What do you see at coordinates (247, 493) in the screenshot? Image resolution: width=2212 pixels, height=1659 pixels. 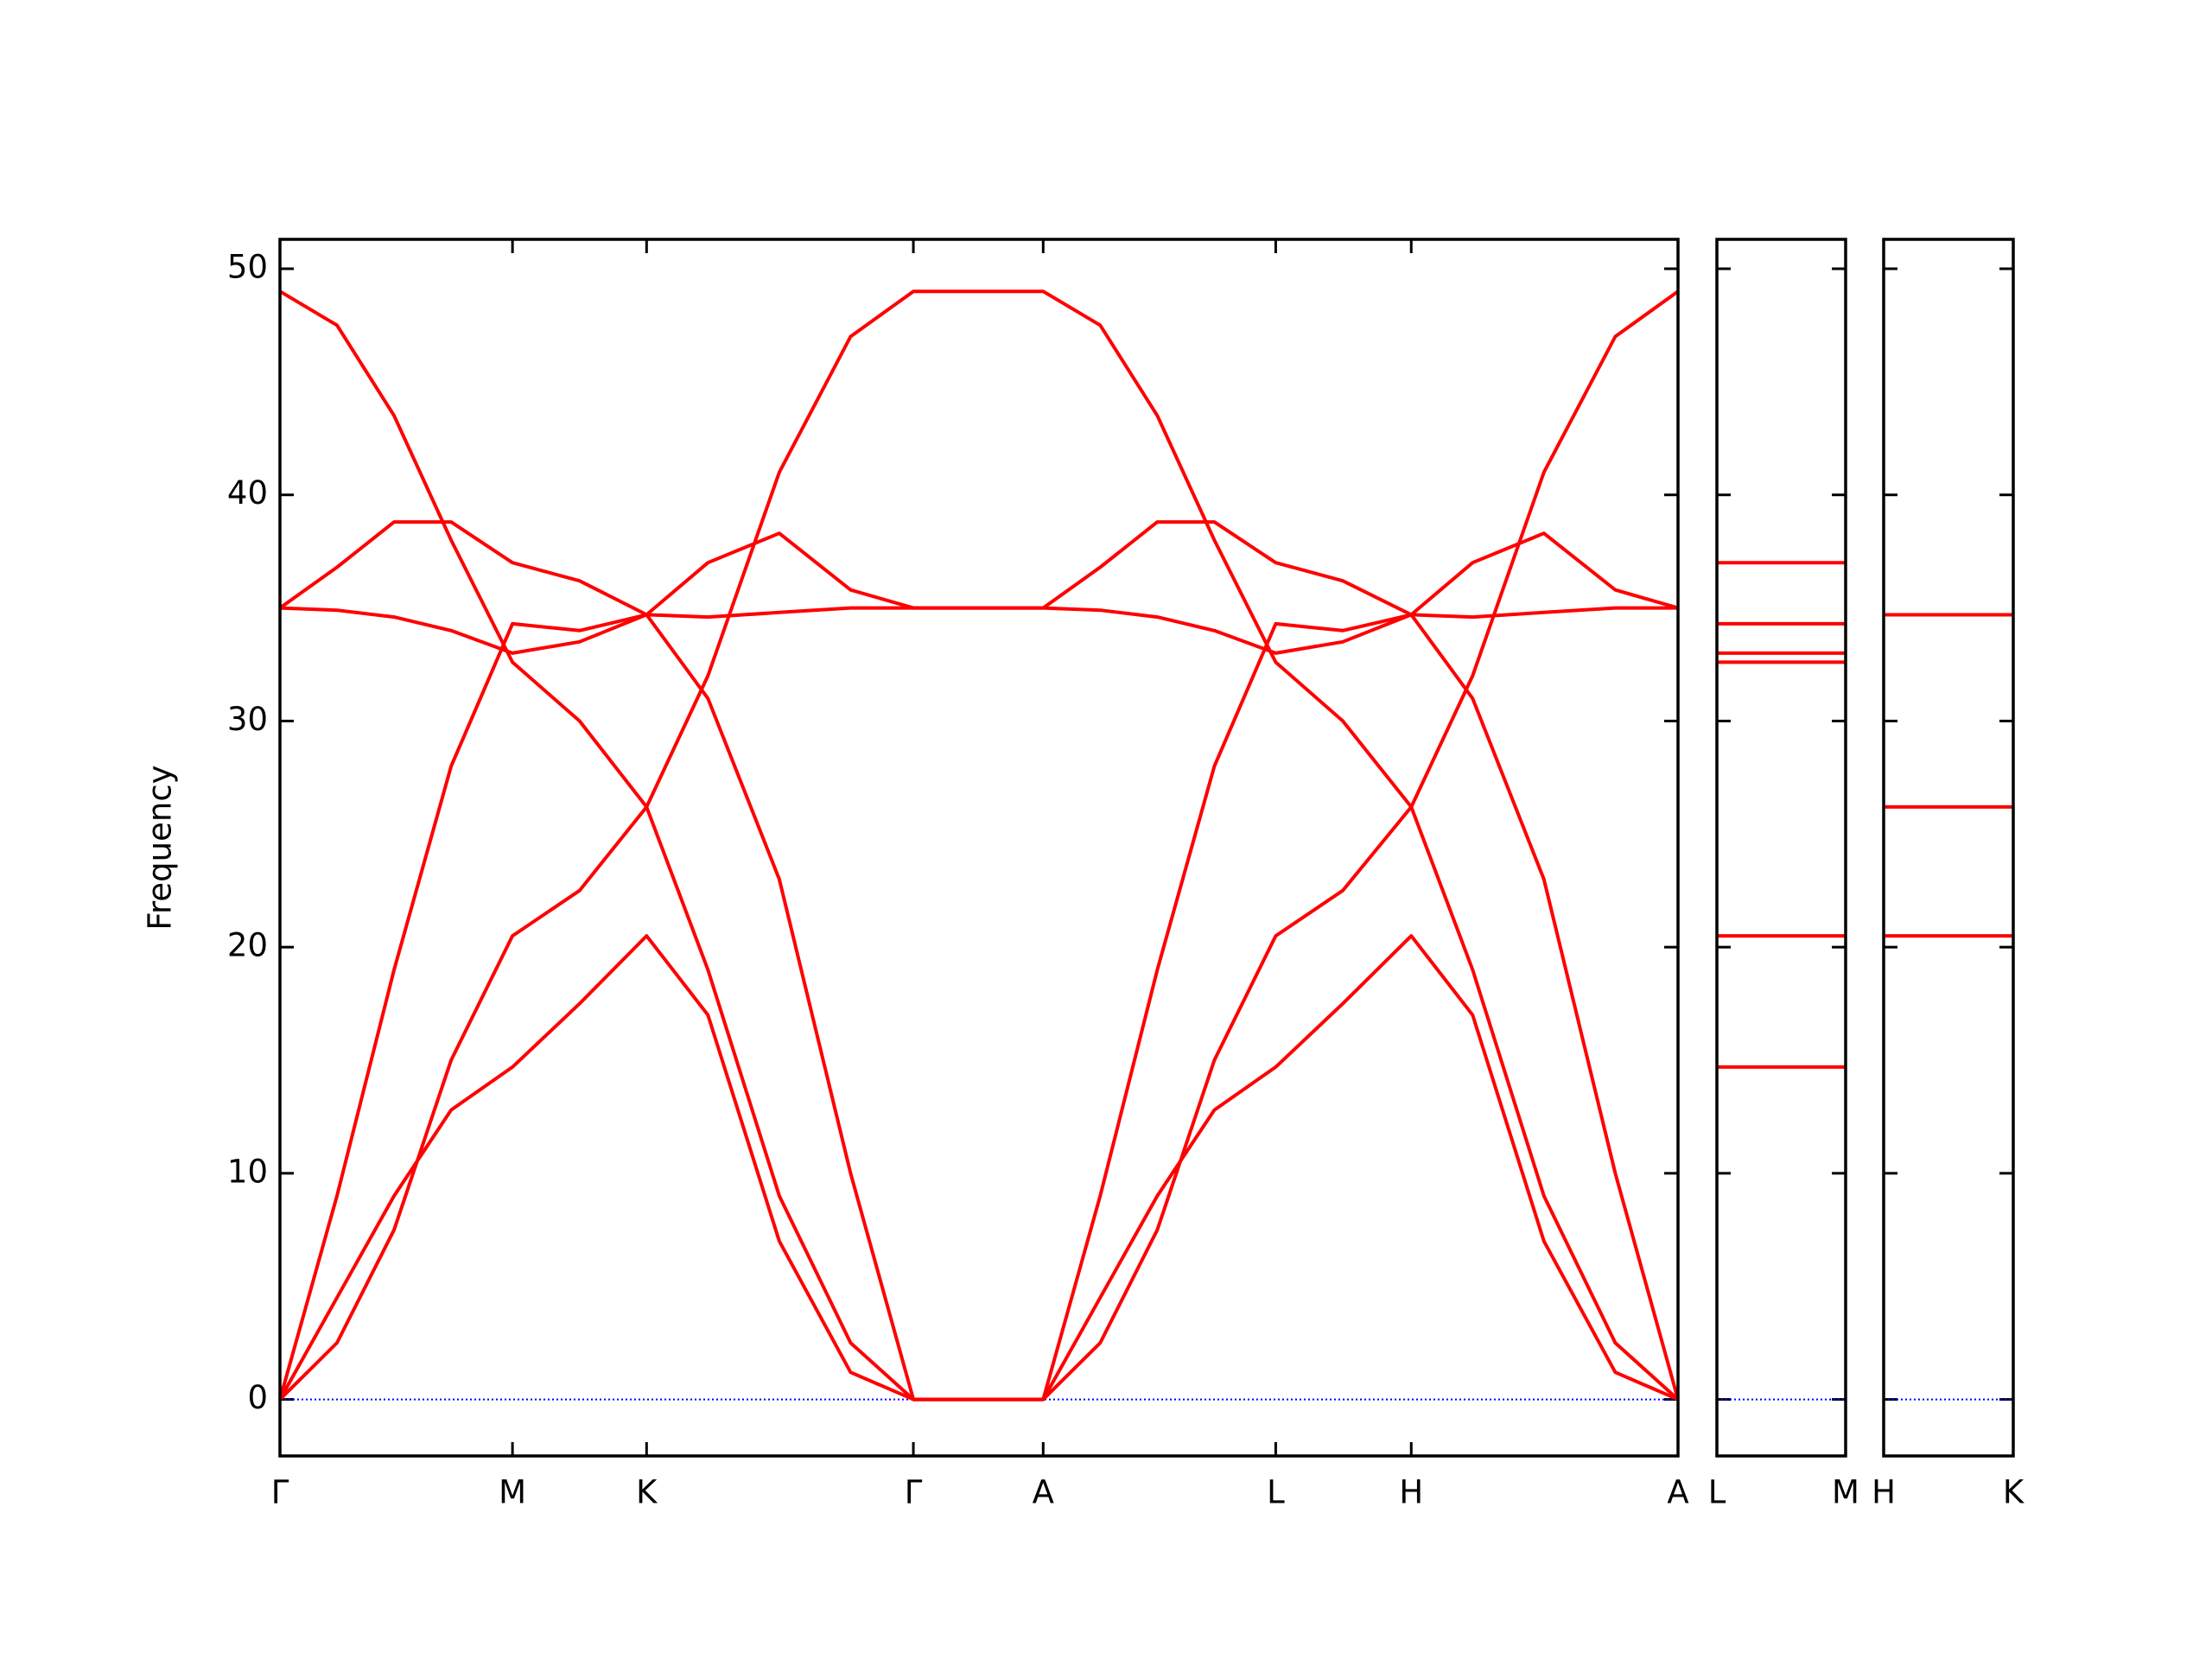 I see `y-tick-label: 40` at bounding box center [247, 493].